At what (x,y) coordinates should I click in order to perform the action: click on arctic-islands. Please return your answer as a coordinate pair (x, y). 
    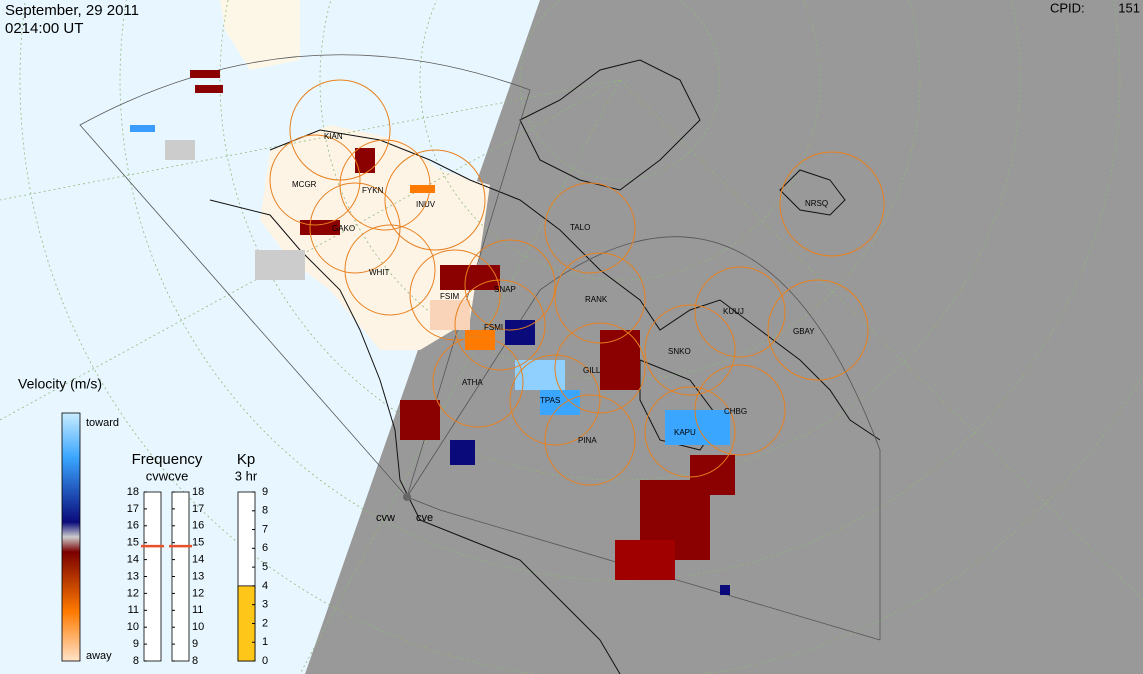
    Looking at the image, I should click on (610, 125).